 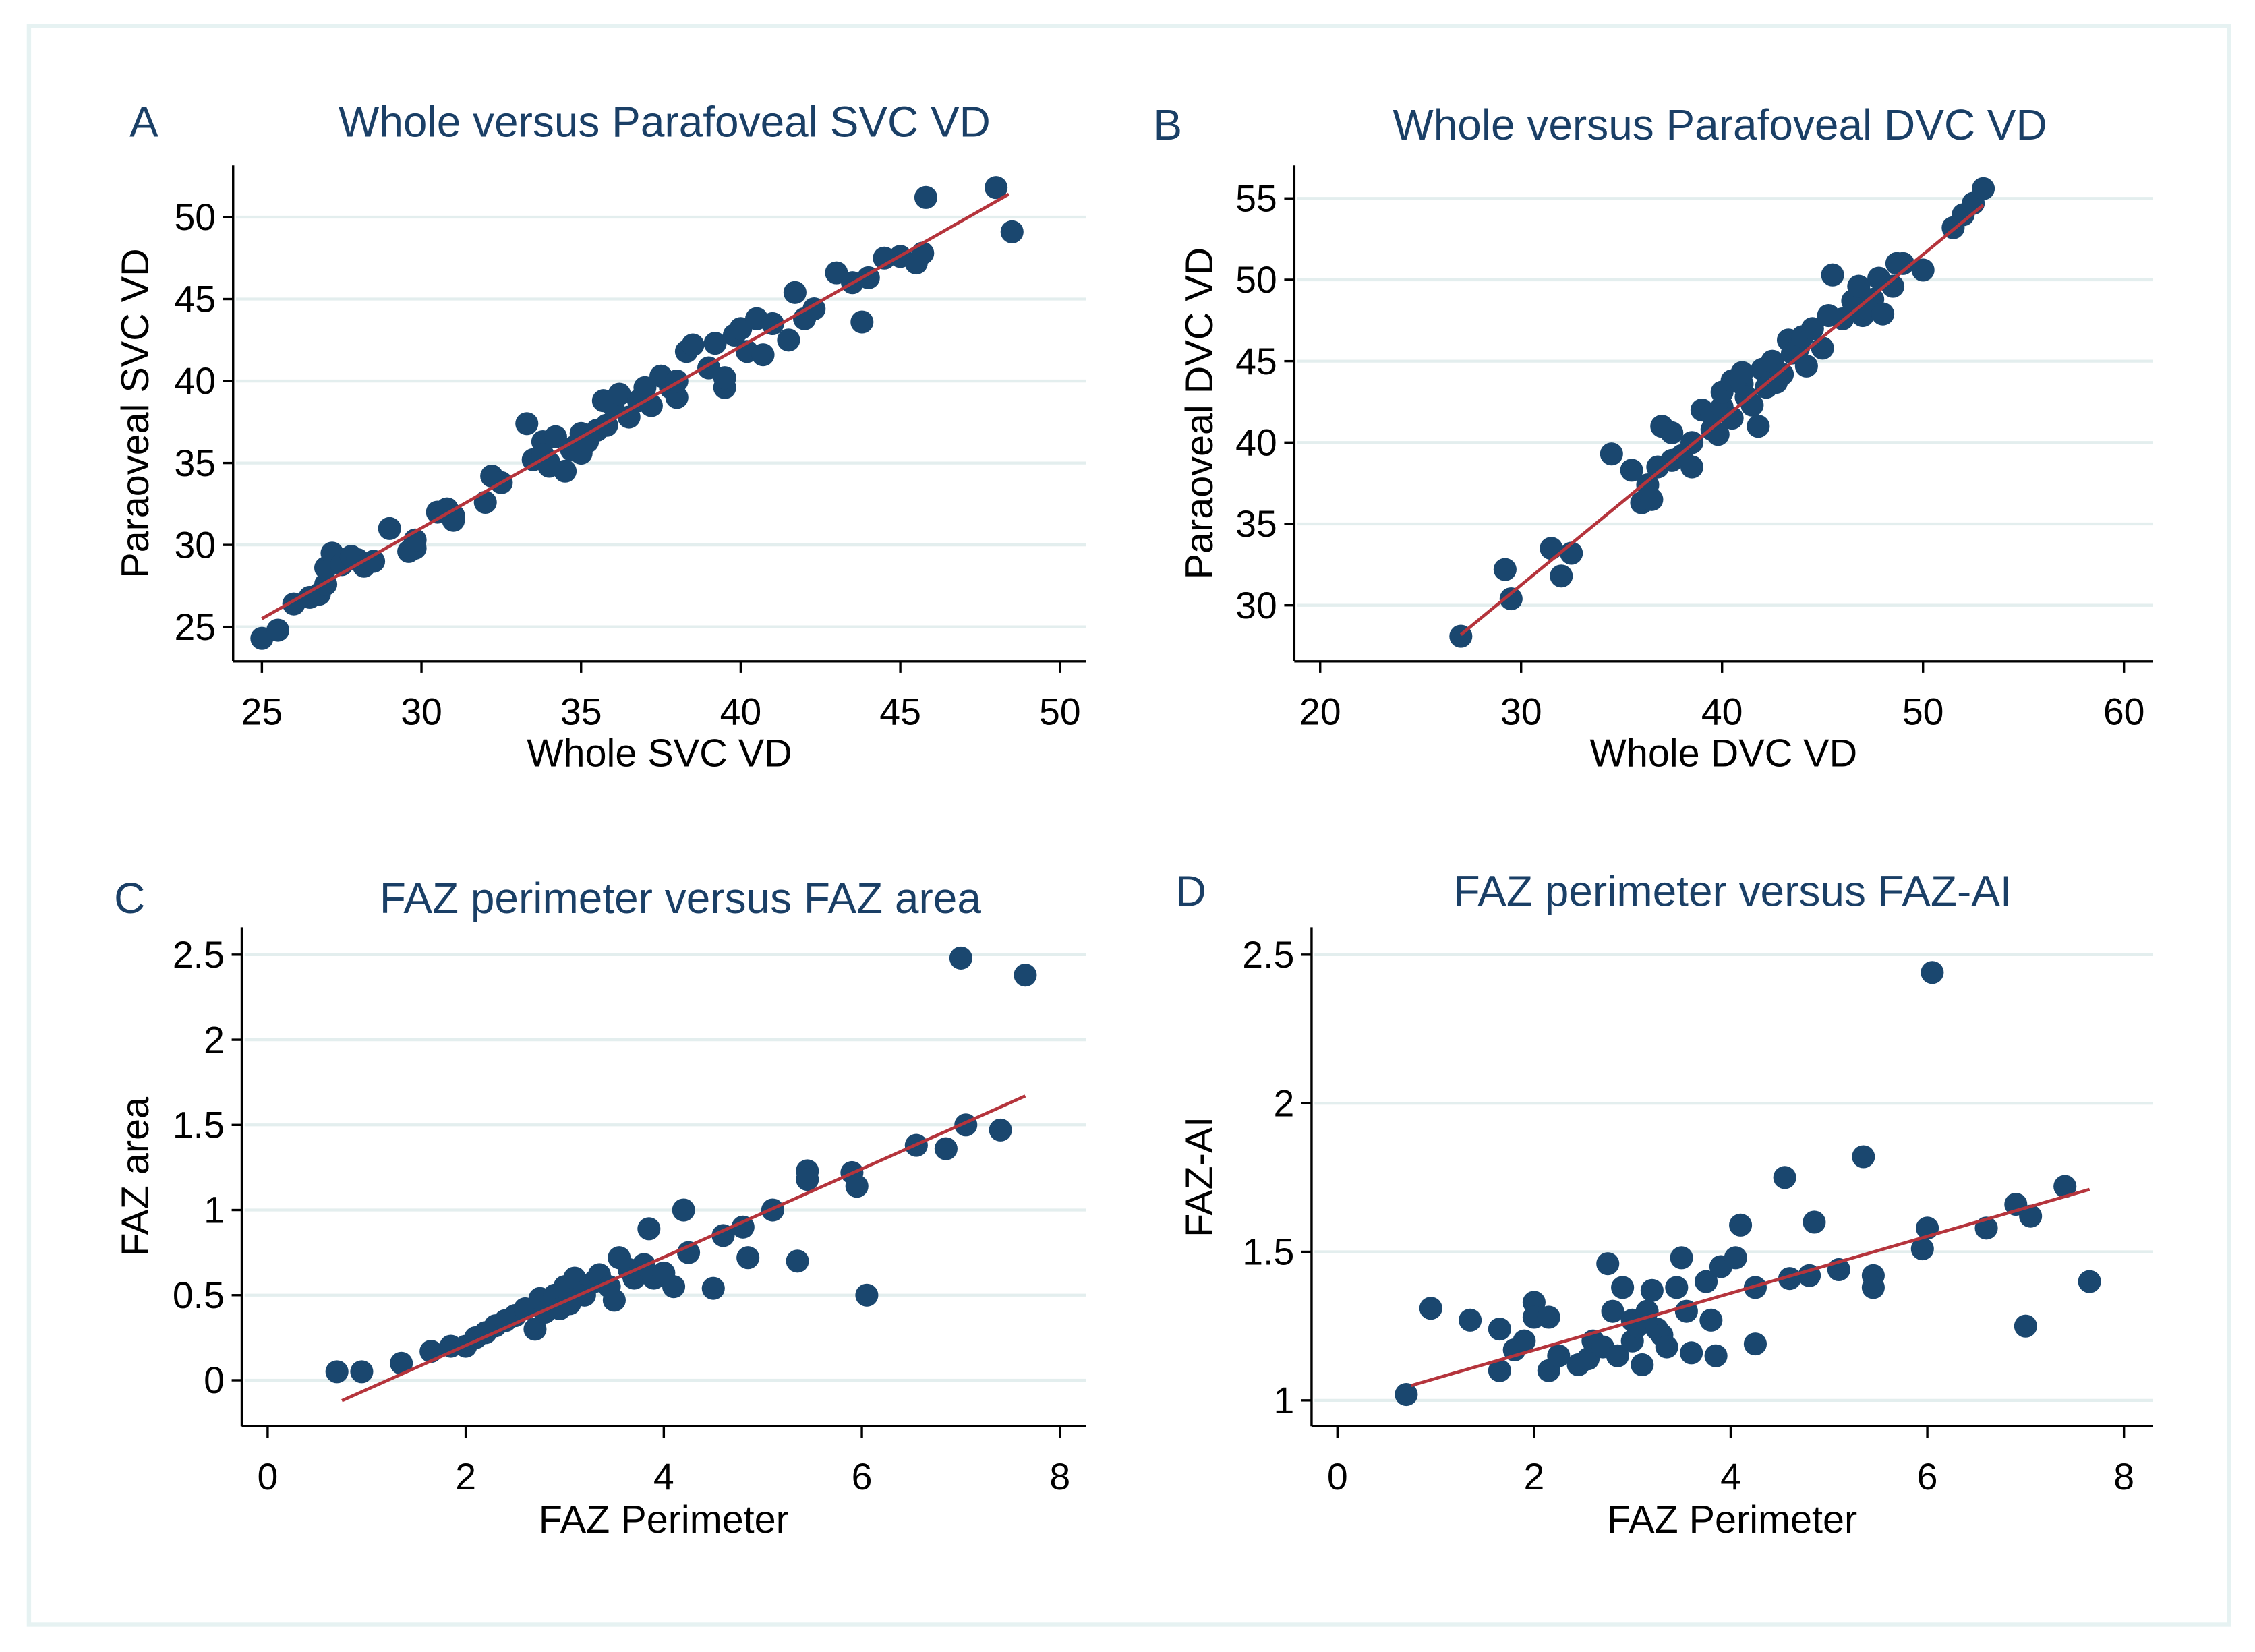 What do you see at coordinates (1256, 443) in the screenshot?
I see `y-tick-label: 40` at bounding box center [1256, 443].